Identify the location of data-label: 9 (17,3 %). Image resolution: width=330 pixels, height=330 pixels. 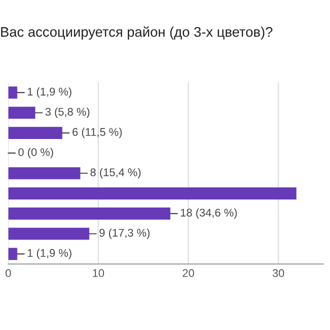
(125, 233).